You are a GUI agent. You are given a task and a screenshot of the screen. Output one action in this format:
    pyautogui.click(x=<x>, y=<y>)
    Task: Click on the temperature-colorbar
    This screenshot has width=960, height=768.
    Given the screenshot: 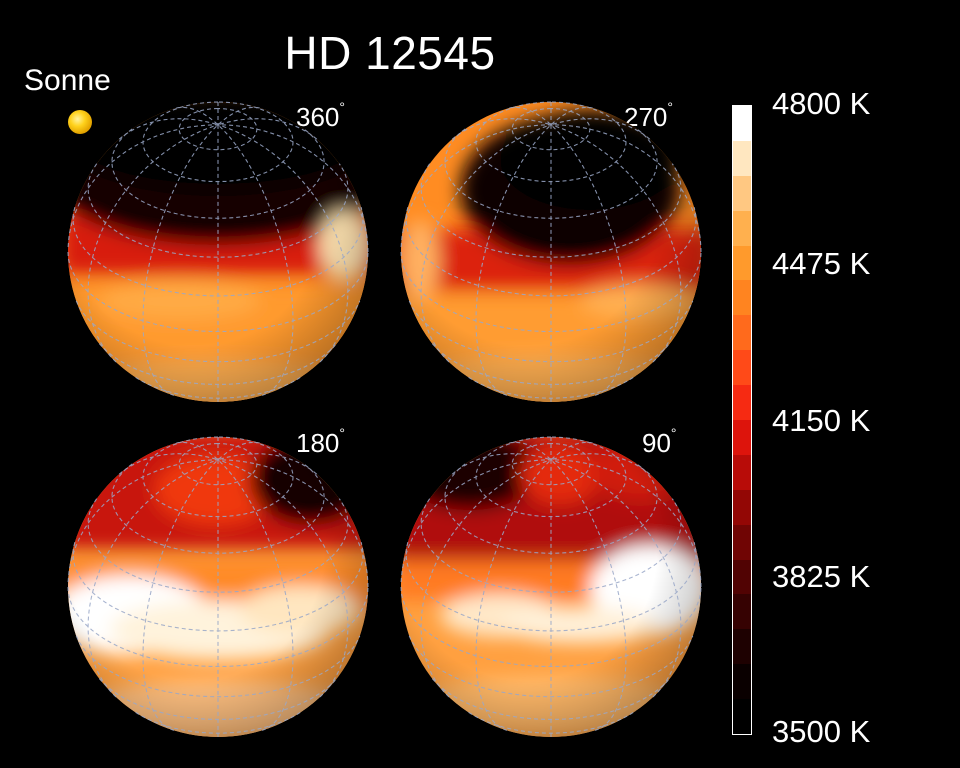 What is the action you would take?
    pyautogui.click(x=742, y=420)
    